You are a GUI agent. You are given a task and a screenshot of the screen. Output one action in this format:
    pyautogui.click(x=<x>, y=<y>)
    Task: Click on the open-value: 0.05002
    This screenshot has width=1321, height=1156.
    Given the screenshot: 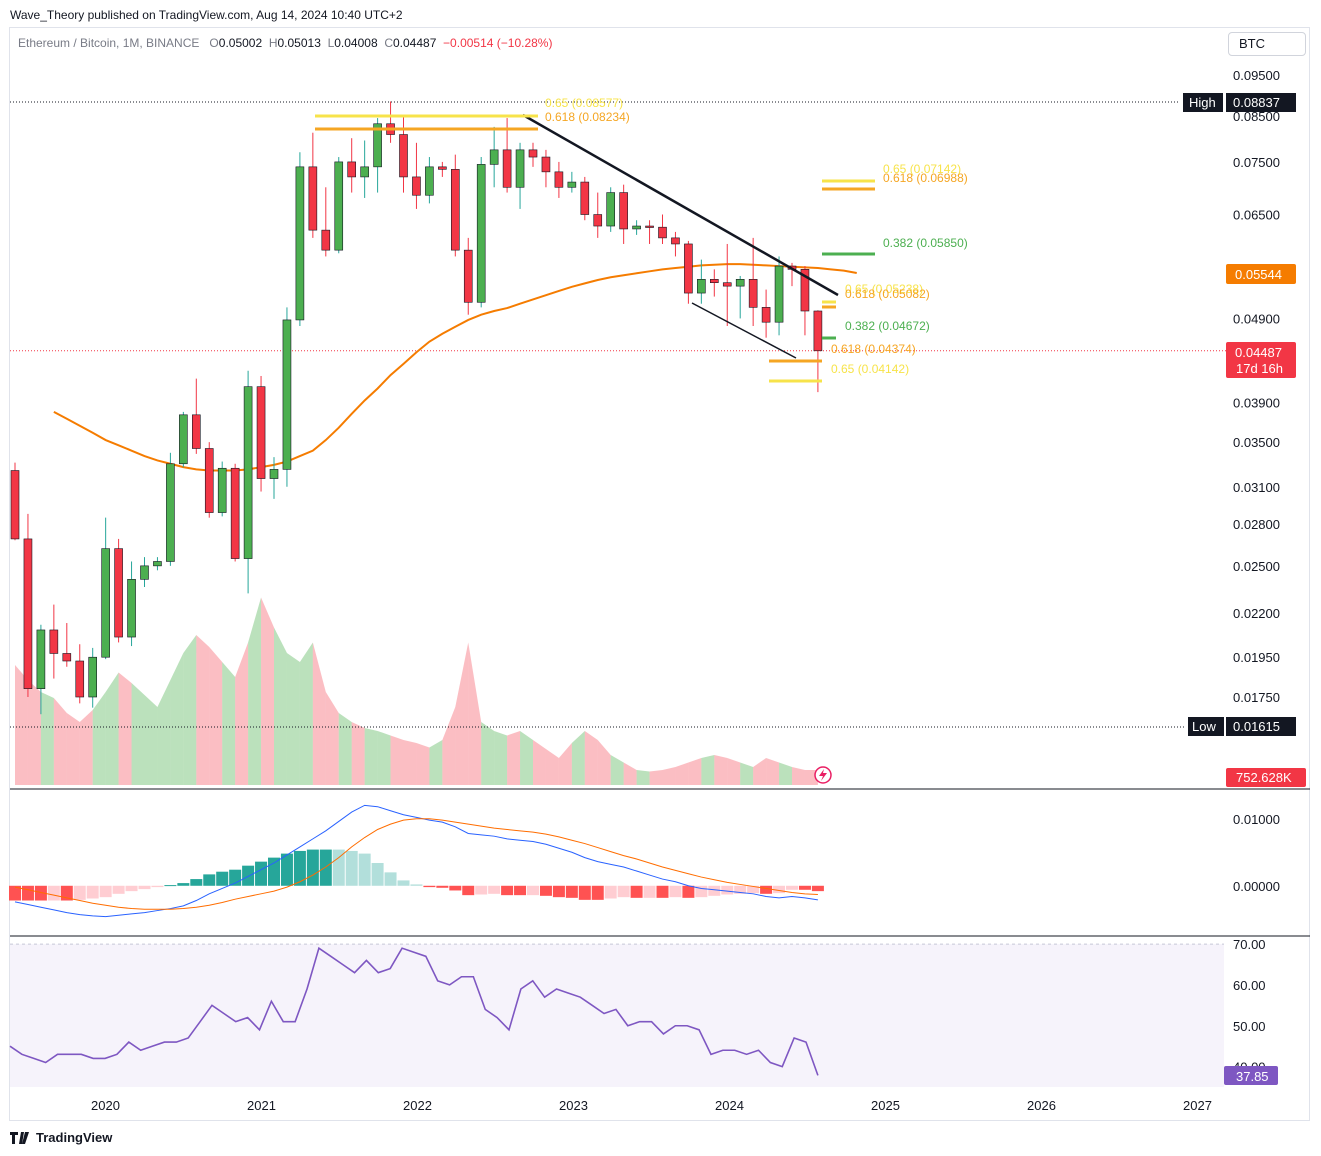 What is the action you would take?
    pyautogui.click(x=240, y=43)
    